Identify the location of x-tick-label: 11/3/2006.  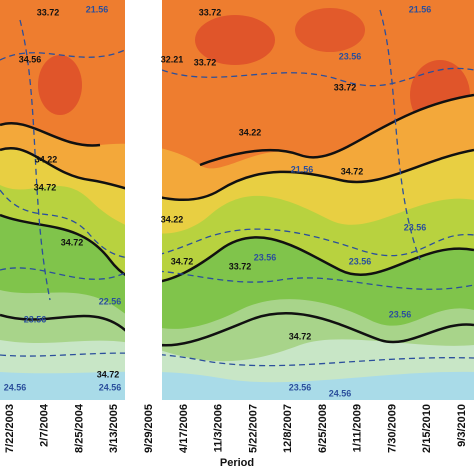
(219, 428).